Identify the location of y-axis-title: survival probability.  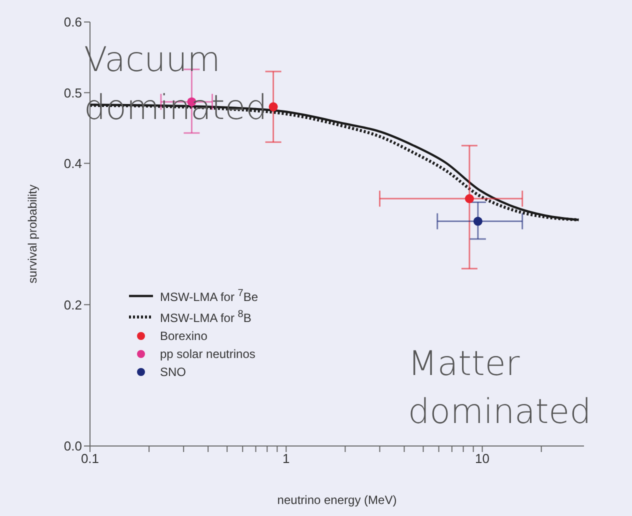
(32, 234).